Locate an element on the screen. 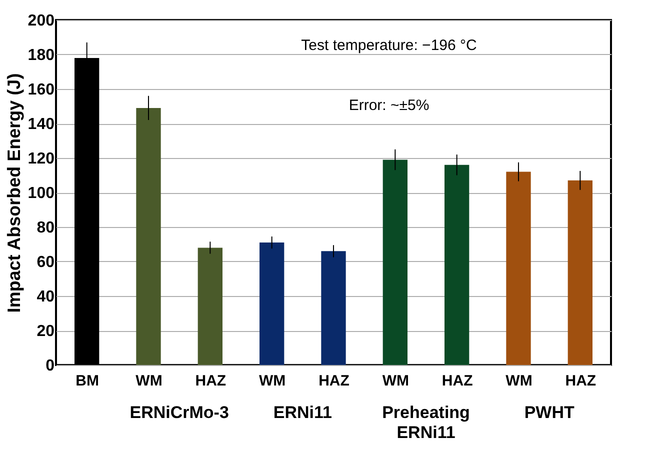  text: ERNiCrMo-3 is located at coordinates (179, 412).